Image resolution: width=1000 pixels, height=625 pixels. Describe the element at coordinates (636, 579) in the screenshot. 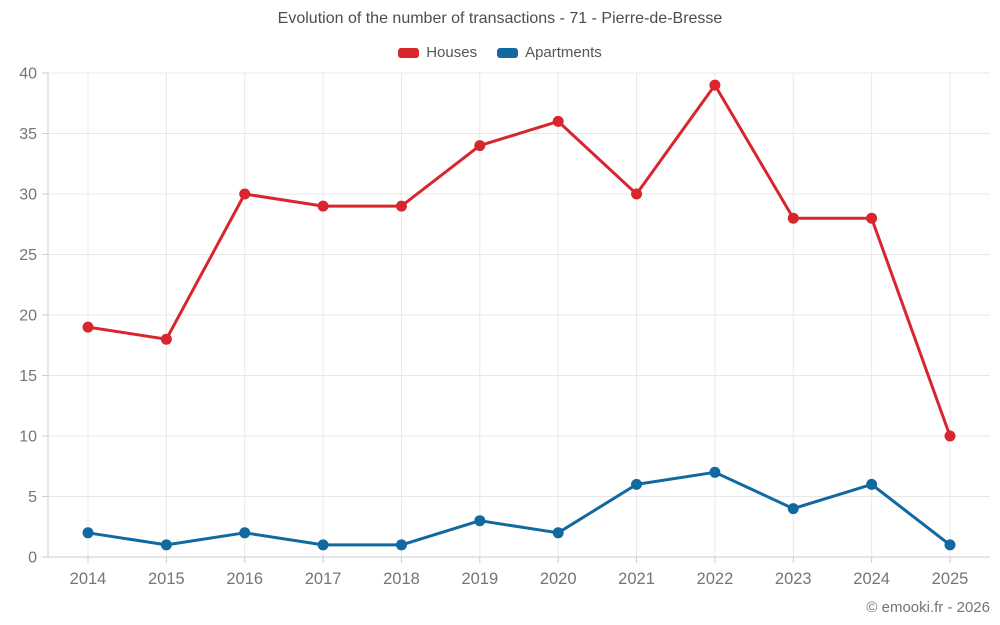

I see `x-axis-tick-label: 2021` at that location.